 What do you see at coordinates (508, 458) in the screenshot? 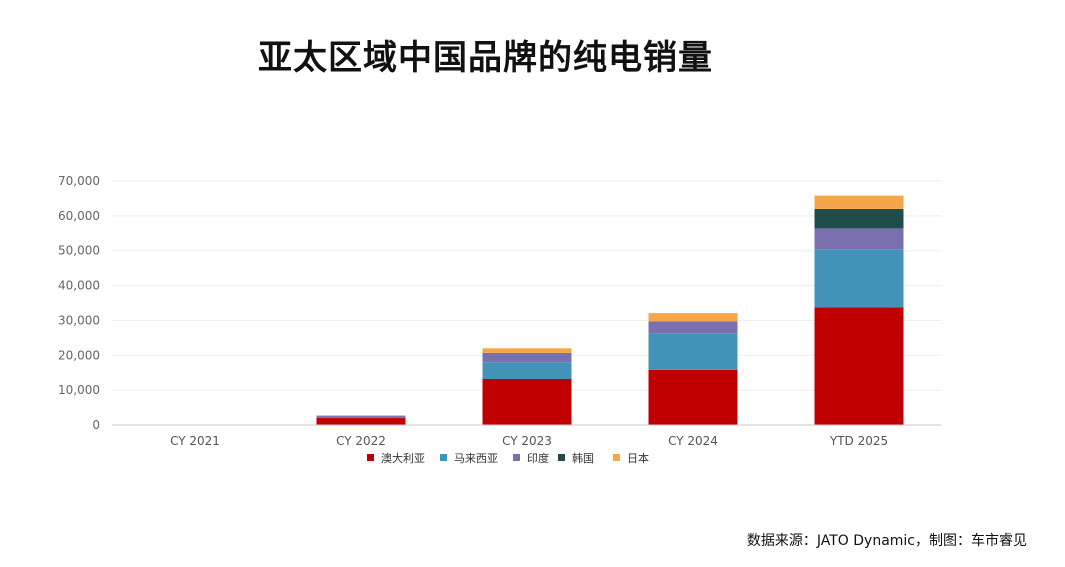
I see `legend: 澳大利亚 马来西亚 印度 韩国 日本` at bounding box center [508, 458].